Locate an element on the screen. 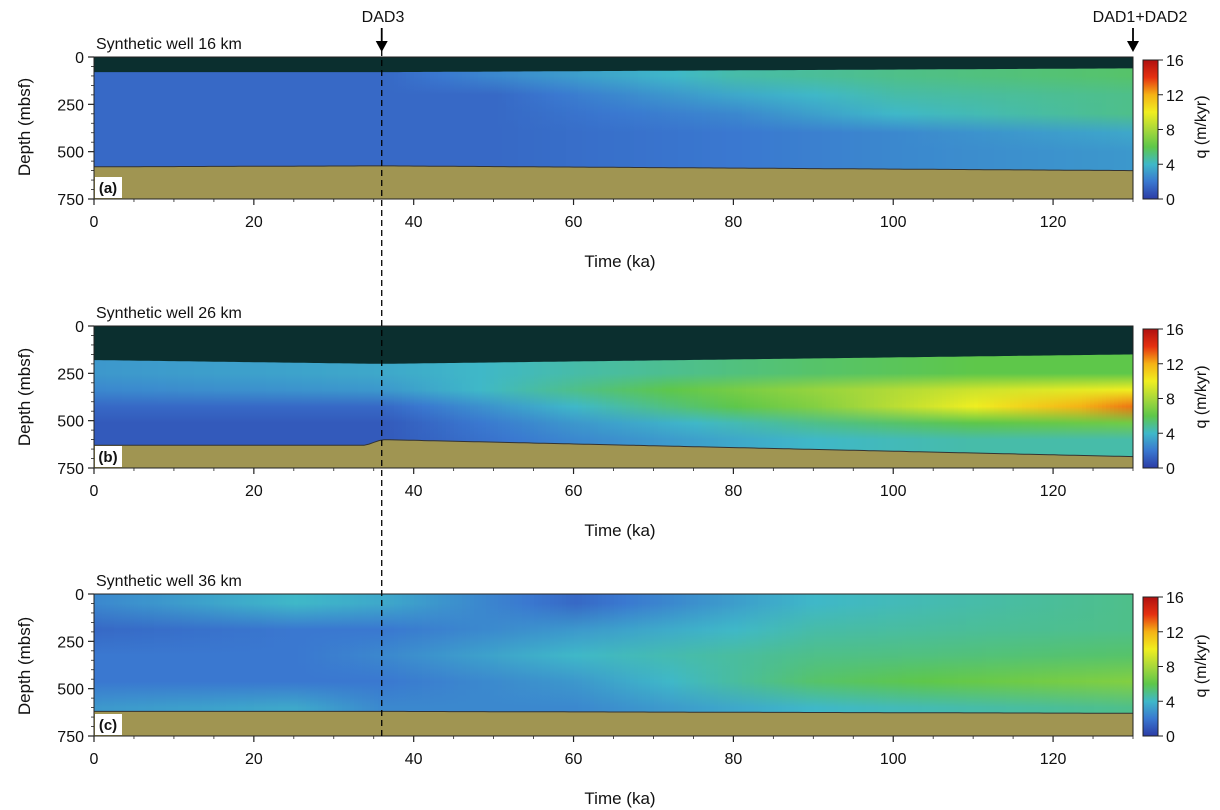 Image resolution: width=1220 pixels, height=810 pixels. panel-a-colorbar-label: q (m/kyr) is located at coordinates (1201, 126).